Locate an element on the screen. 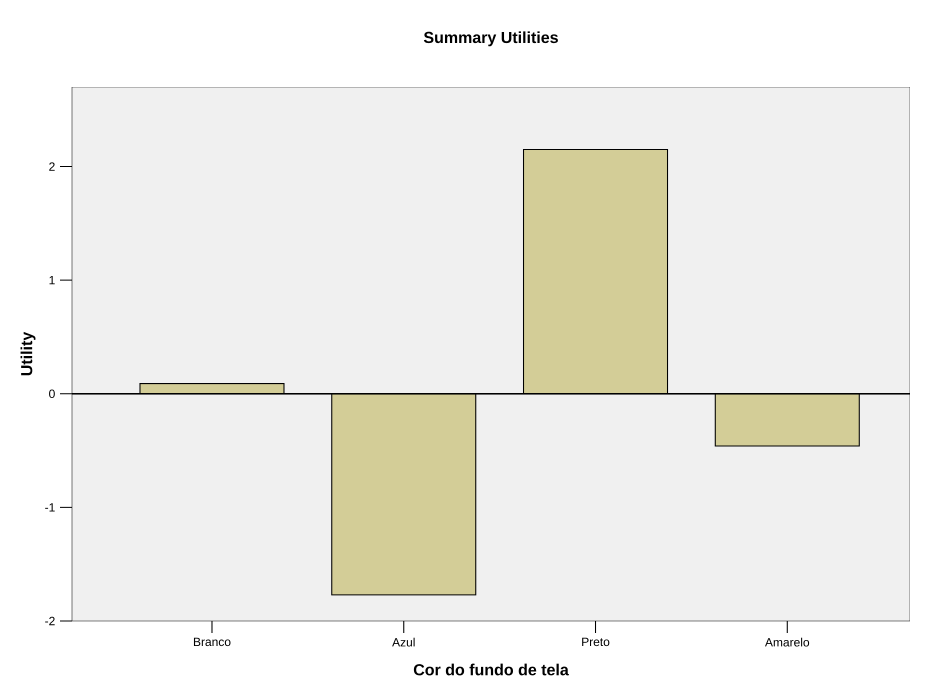 The width and height of the screenshot is (928, 696). chart-title: Summary Utilities is located at coordinates (491, 38).